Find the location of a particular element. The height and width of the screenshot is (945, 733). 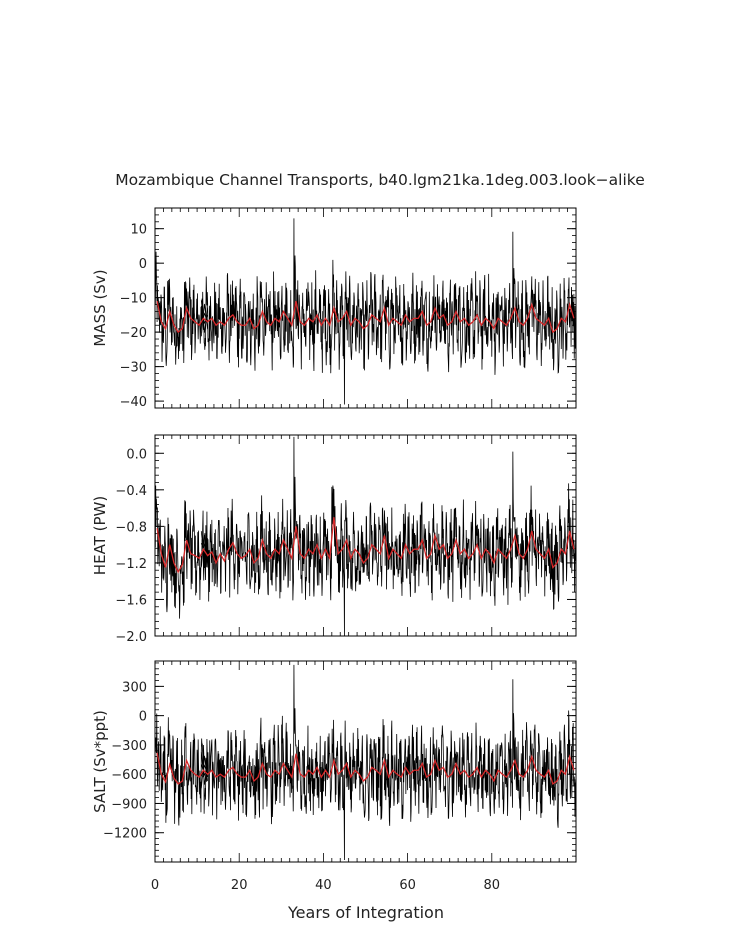

y-tick-label: −2.0 is located at coordinates (131, 637).